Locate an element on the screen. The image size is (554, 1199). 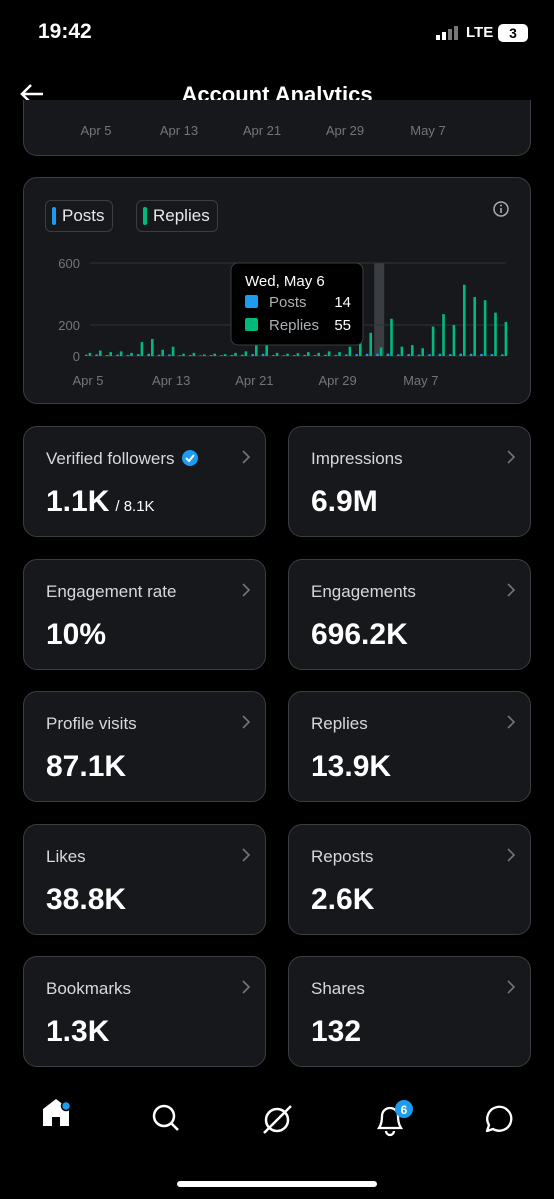
previous-x-label: May 7 is located at coordinates (428, 130).